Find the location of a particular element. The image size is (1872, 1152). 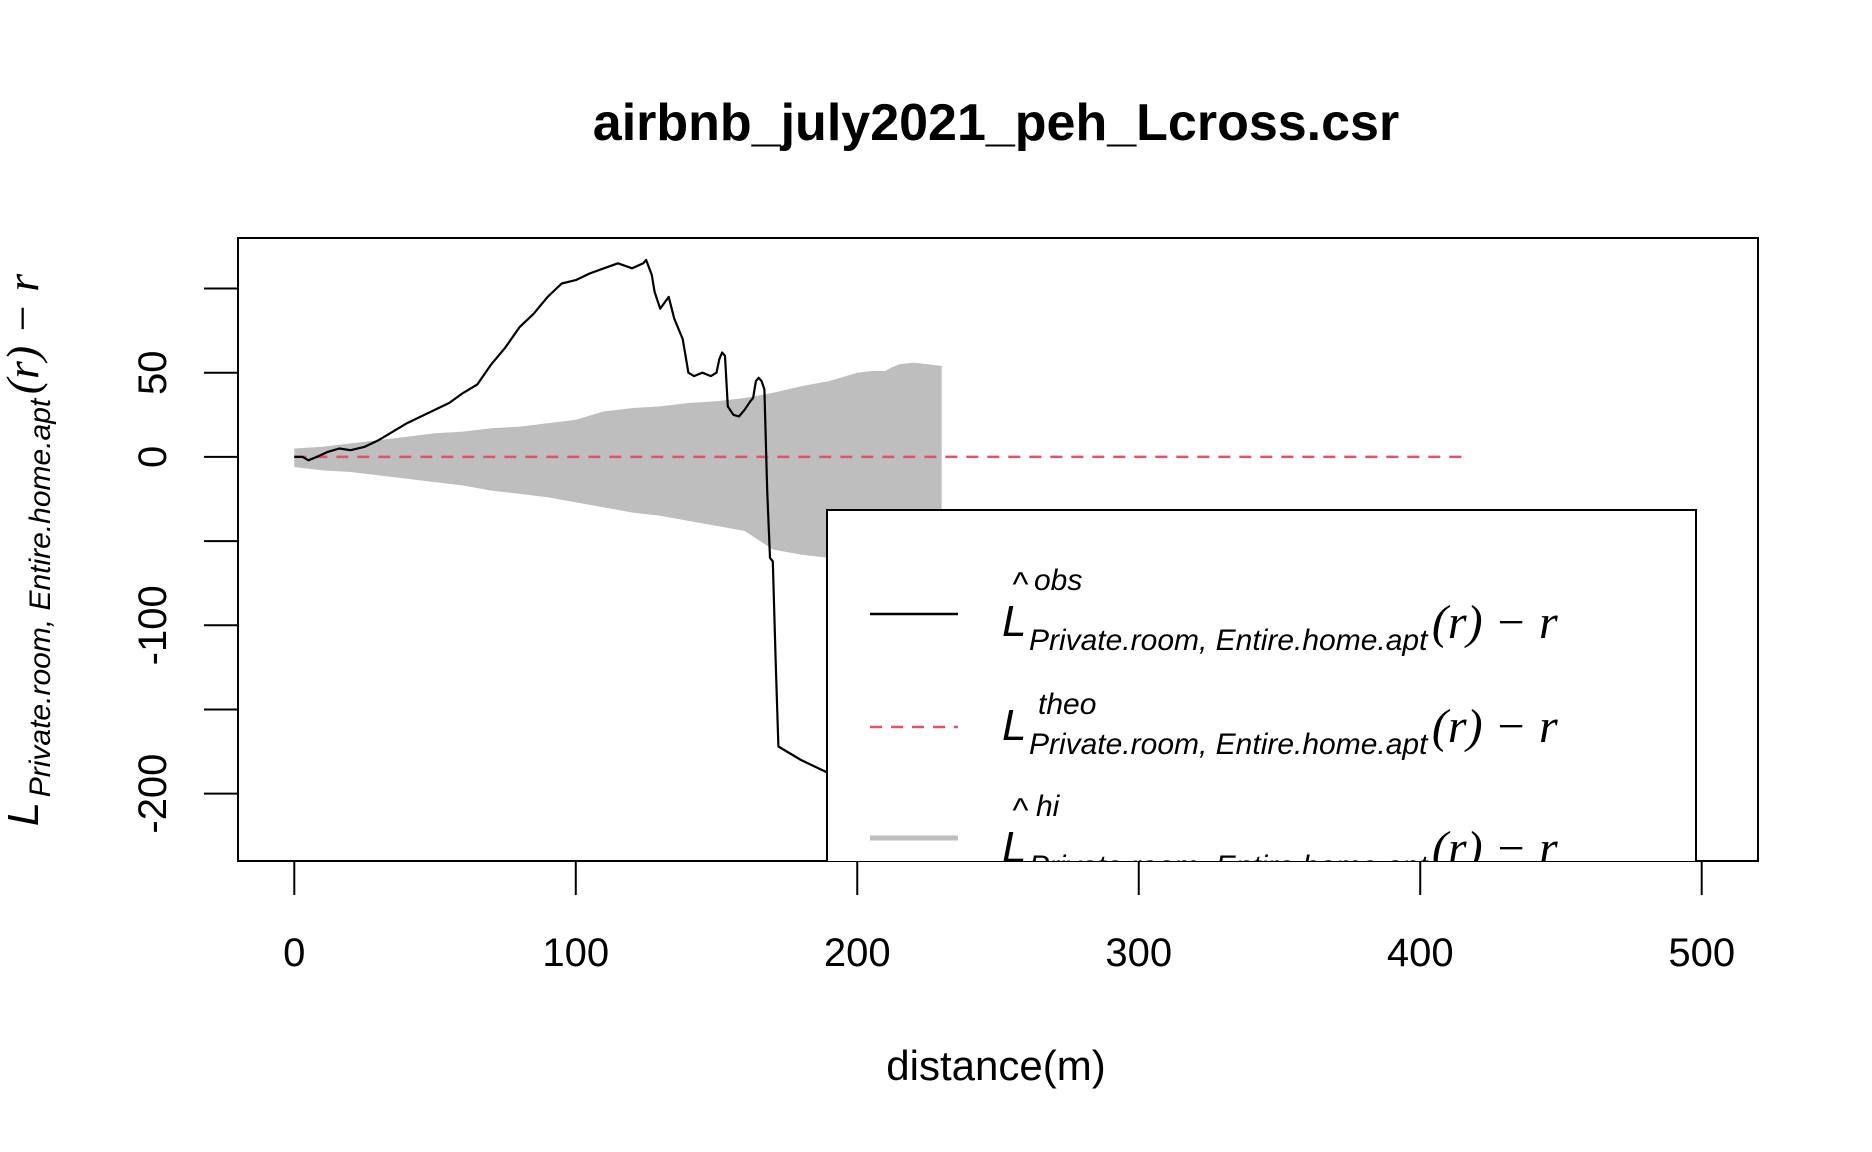

legend-obs-superscript: obs is located at coordinates (1058, 580).